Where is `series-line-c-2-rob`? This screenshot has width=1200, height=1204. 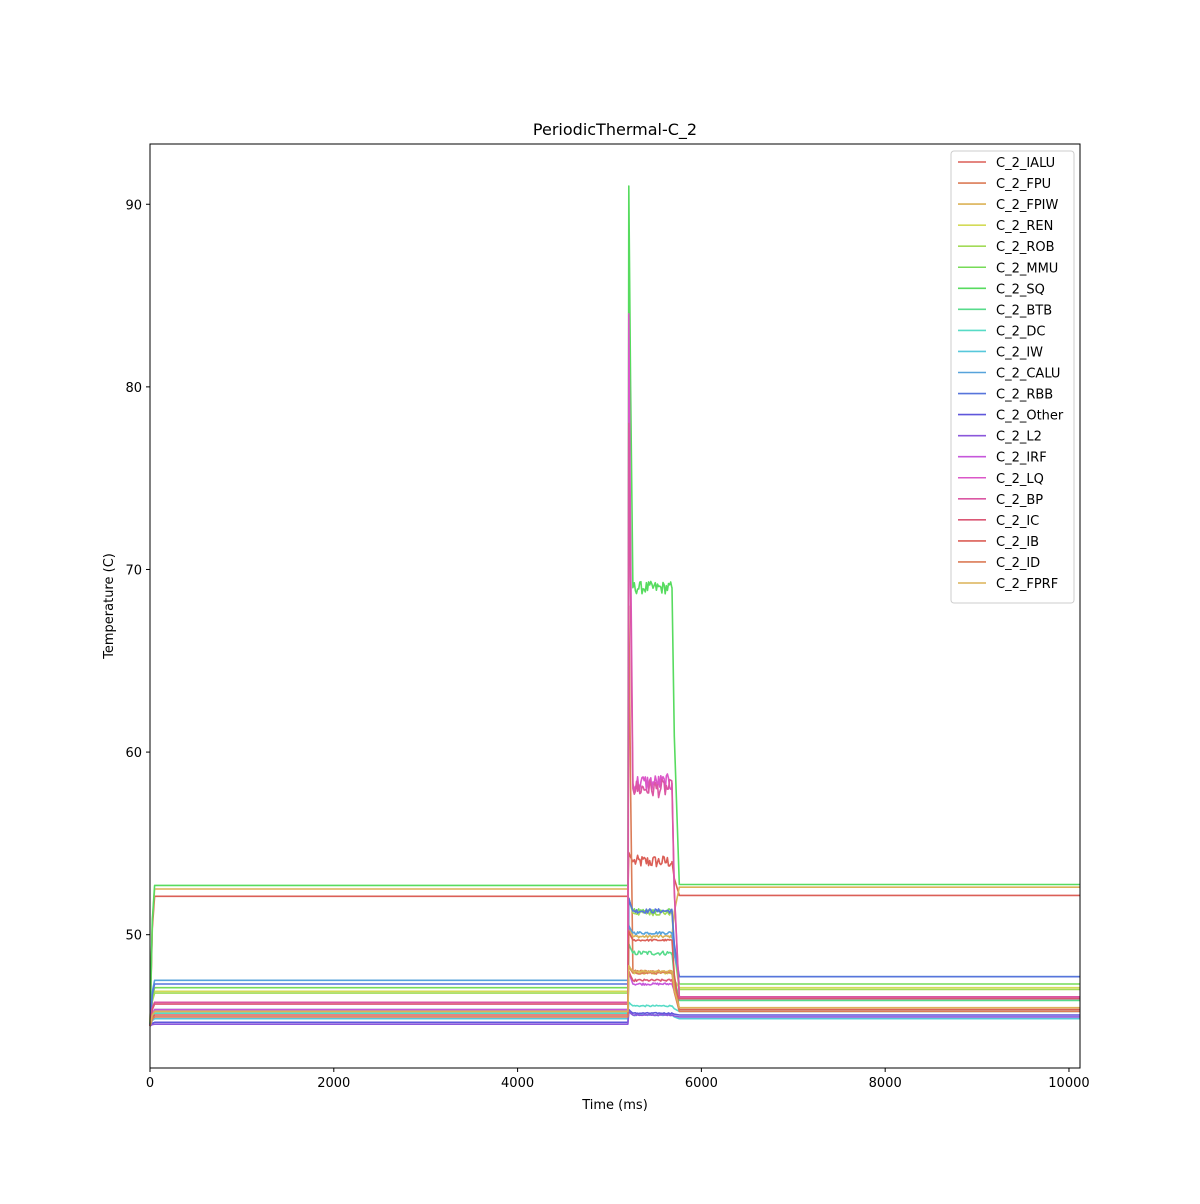 series-line-c-2-rob is located at coordinates (614, 962).